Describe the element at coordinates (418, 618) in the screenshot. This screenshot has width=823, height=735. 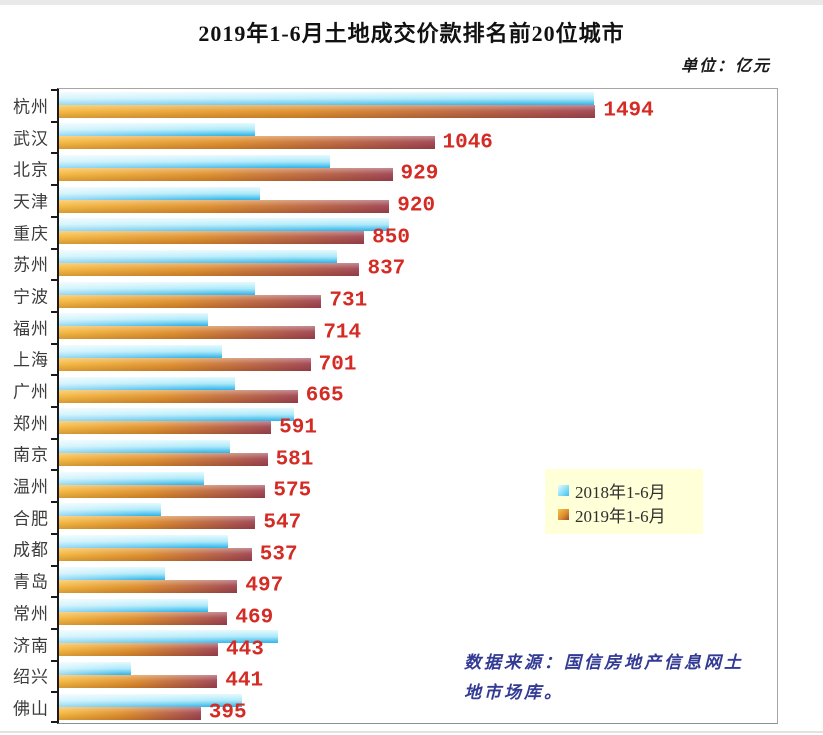
I see `bar-2019-line: 469` at that location.